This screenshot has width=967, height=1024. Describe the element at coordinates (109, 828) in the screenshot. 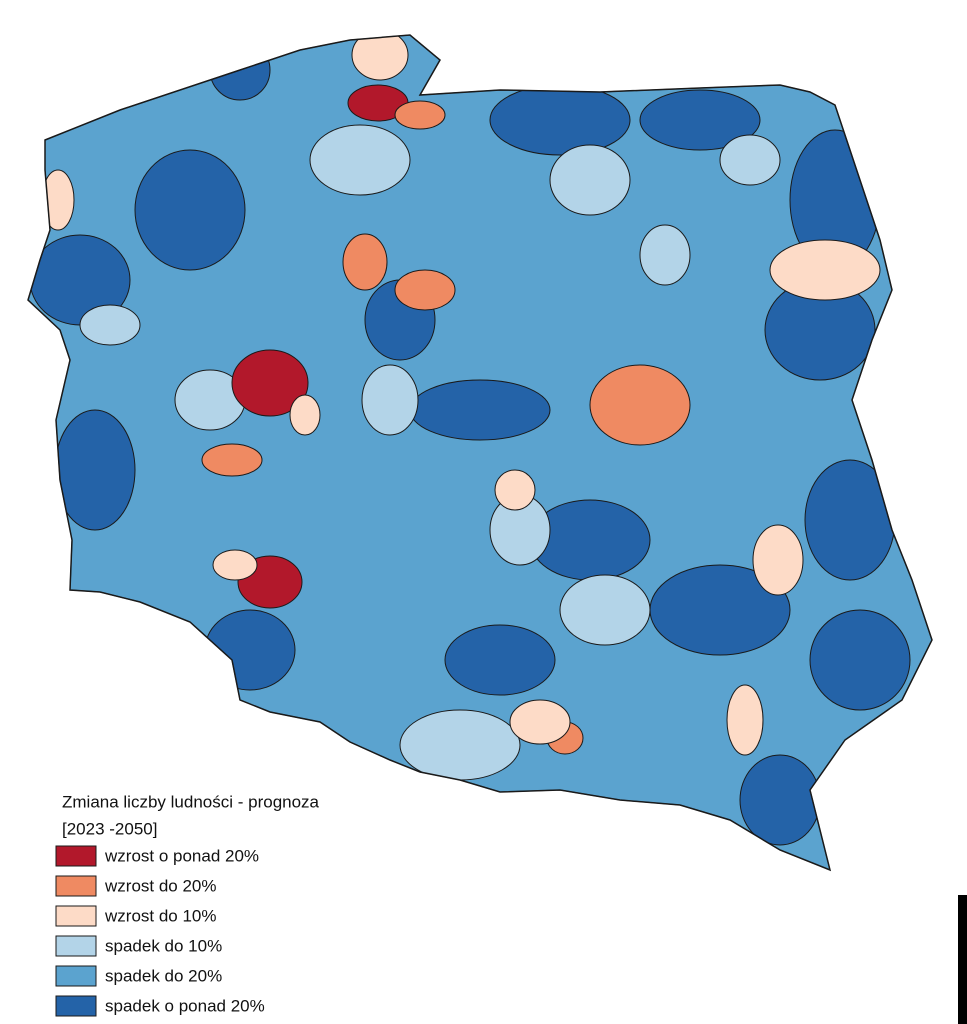

I see `legend-subtitle: [2023 -2050]` at that location.